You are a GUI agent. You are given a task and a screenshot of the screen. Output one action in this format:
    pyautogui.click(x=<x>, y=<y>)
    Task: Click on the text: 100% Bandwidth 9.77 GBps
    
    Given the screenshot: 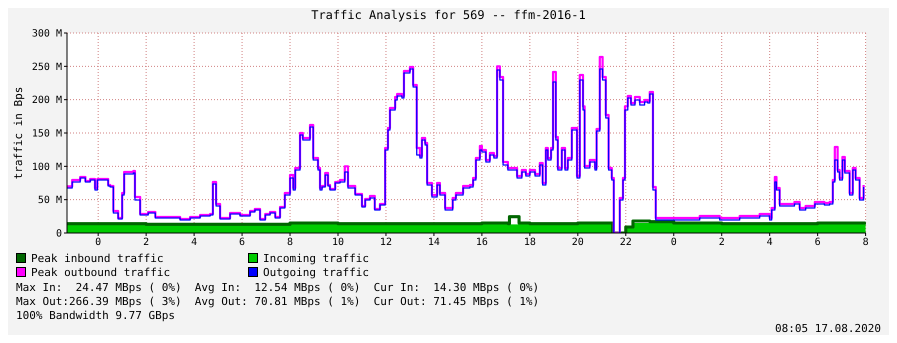 What is the action you would take?
    pyautogui.click(x=95, y=315)
    